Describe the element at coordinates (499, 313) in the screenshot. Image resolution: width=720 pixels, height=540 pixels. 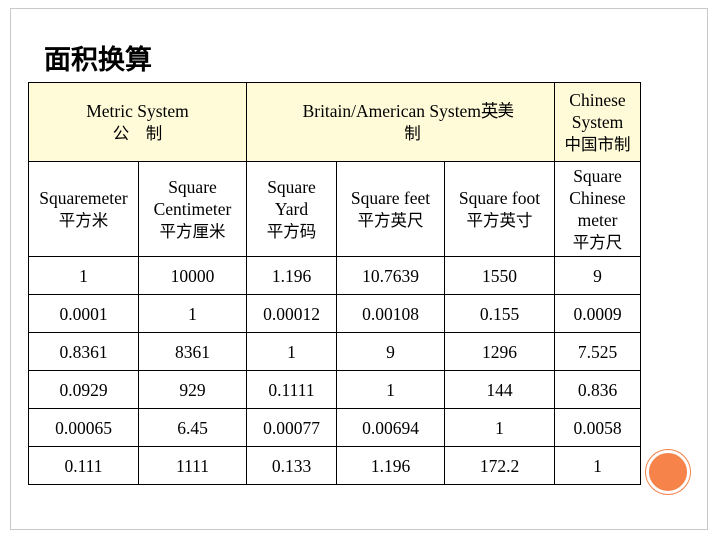
I see `table-cell: 0.155` at that location.